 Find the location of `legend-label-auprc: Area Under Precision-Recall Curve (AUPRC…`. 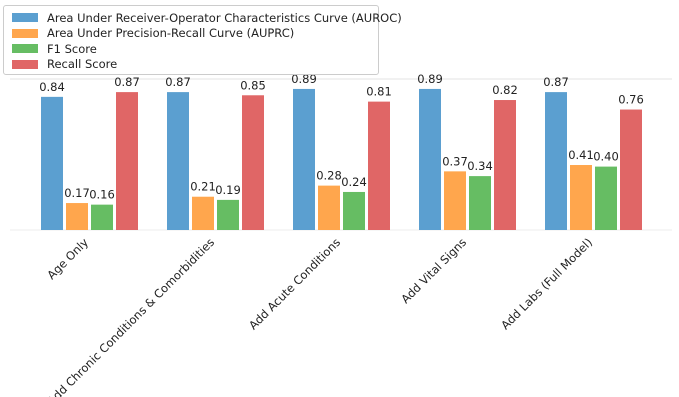

legend-label-auprc: Area Under Precision-Recall Curve (AUPRC… is located at coordinates (171, 33).